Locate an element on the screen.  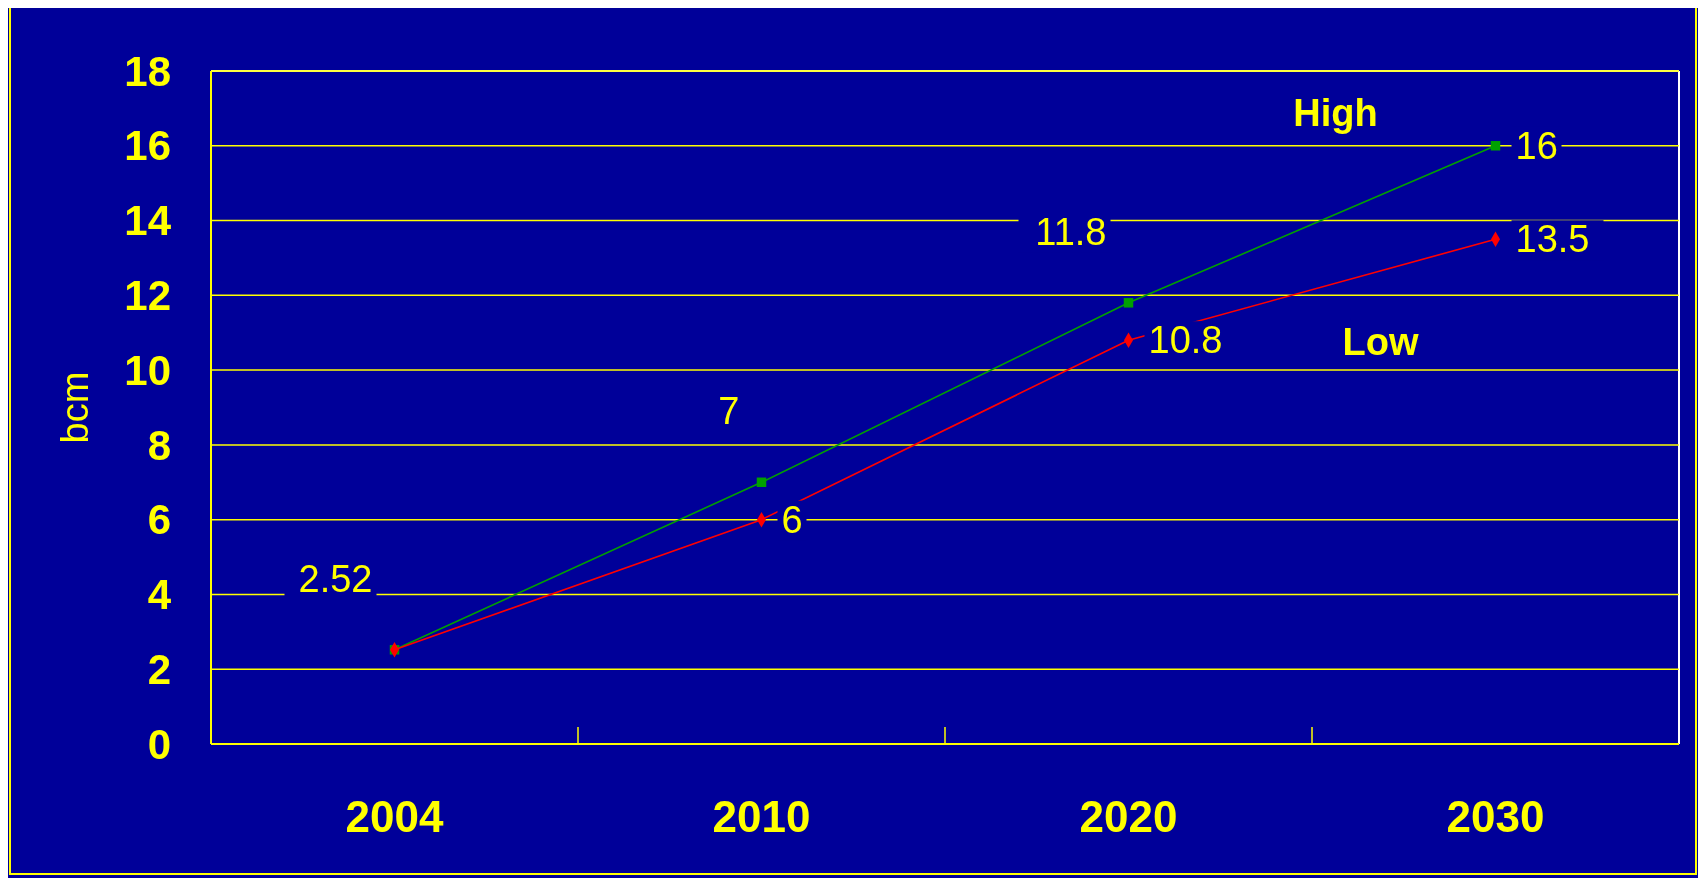
data-label: 7 is located at coordinates (729, 411).